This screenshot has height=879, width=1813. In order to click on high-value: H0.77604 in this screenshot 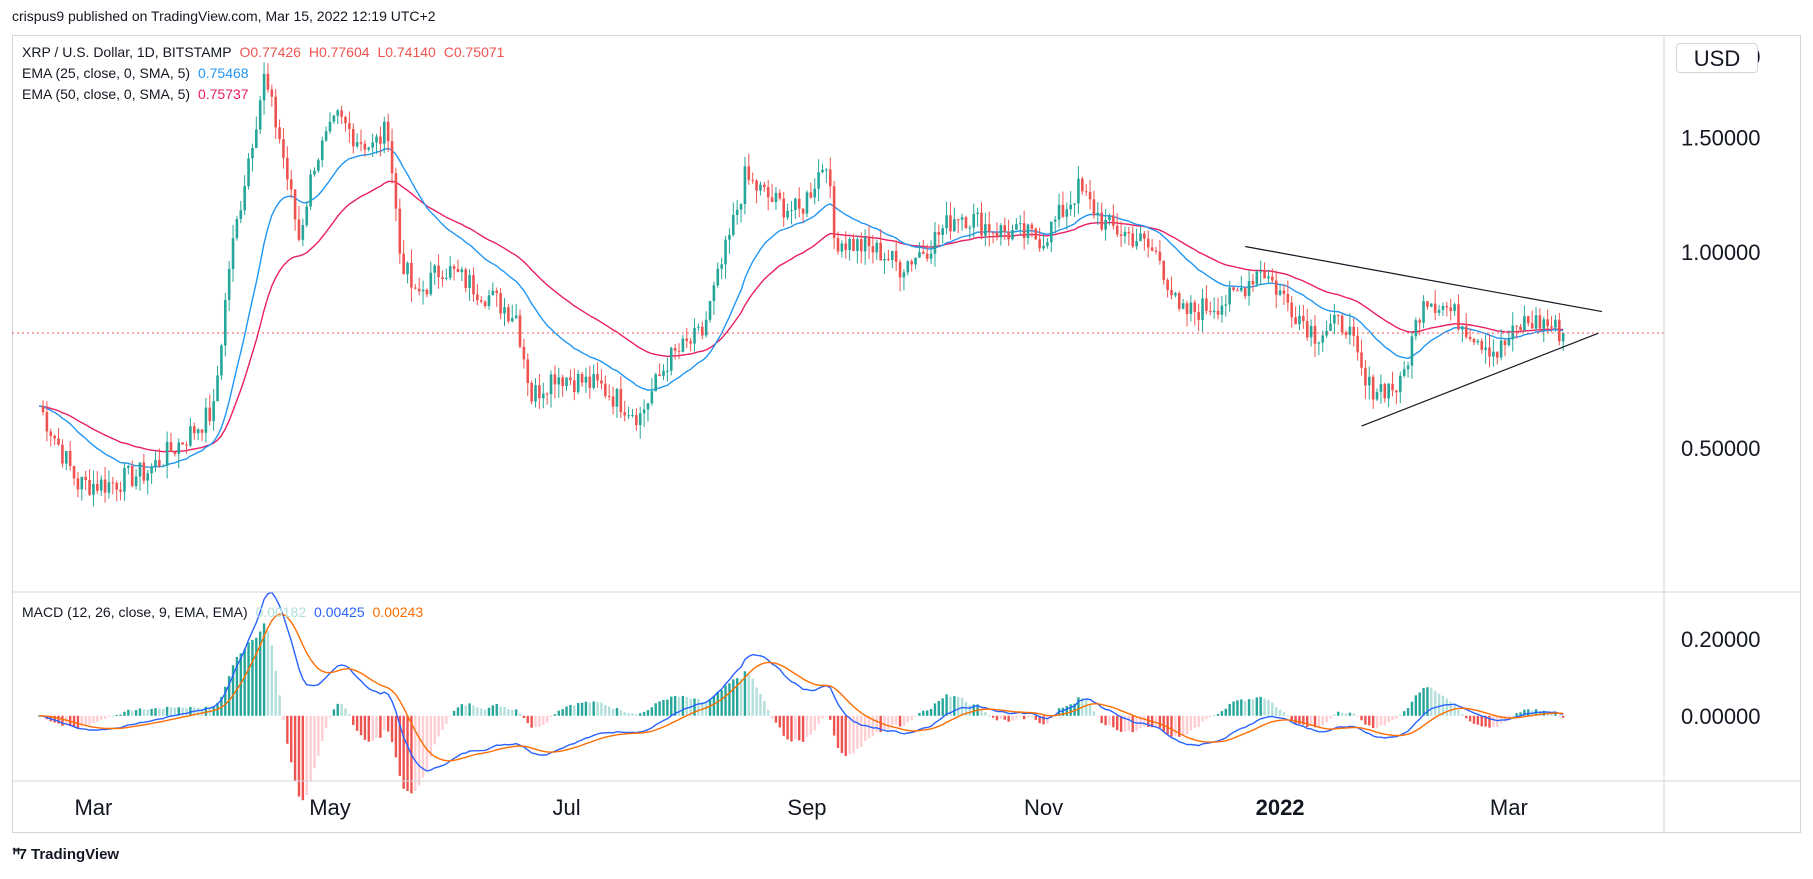, I will do `click(339, 52)`.